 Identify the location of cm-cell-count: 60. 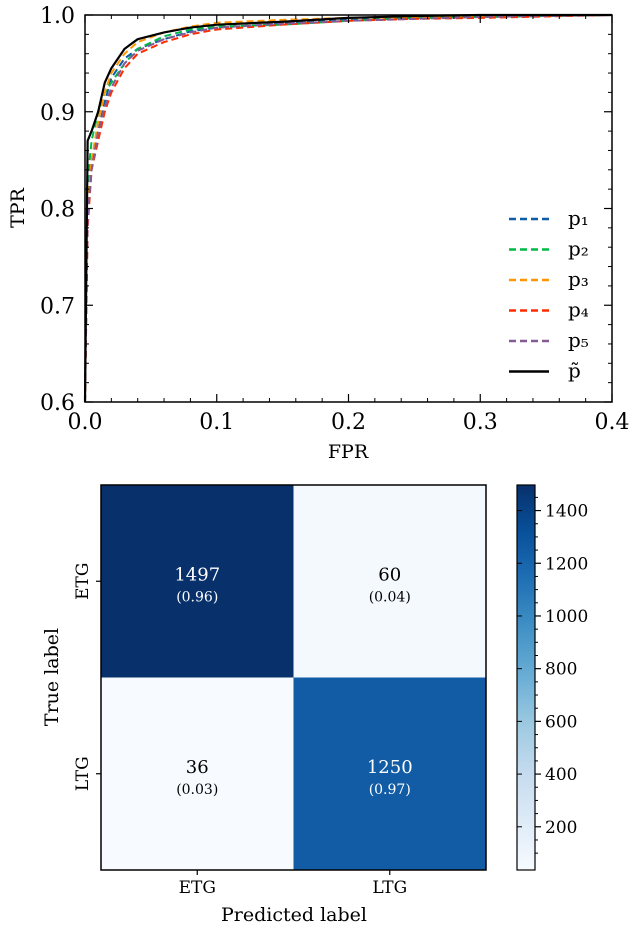
(389, 574).